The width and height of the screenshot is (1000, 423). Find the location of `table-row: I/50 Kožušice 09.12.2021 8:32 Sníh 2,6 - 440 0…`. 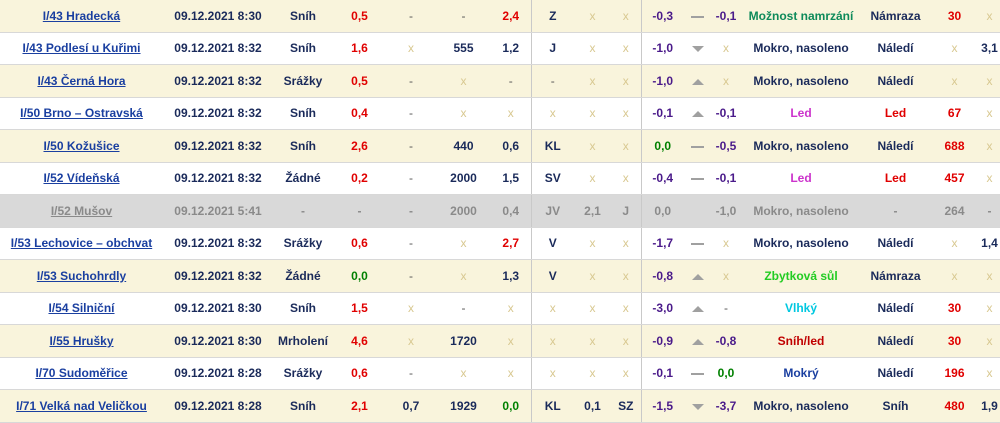

table-row: I/50 Kožušice 09.12.2021 8:32 Sníh 2,6 - 440 0… is located at coordinates (500, 146).